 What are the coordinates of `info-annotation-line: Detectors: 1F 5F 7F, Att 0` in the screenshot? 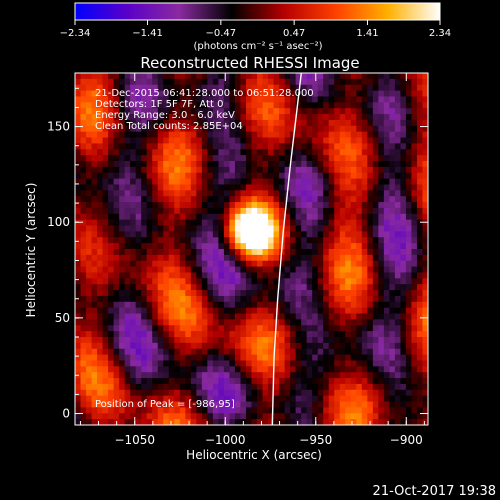 It's located at (159, 104).